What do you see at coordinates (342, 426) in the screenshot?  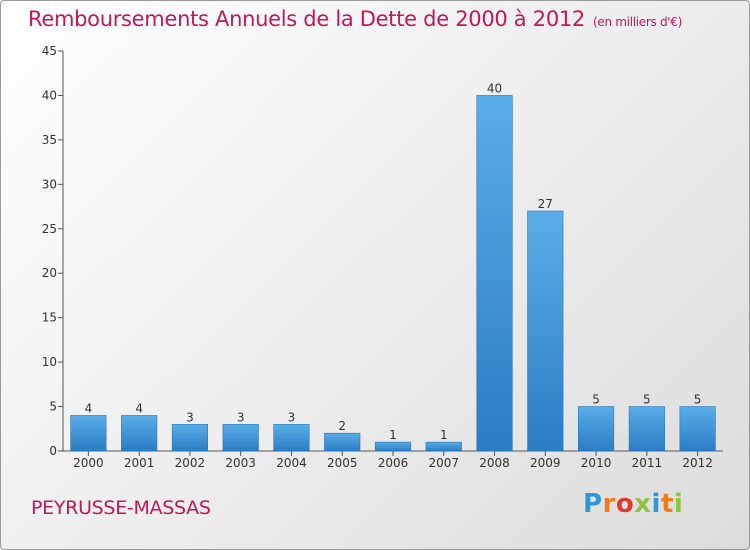 I see `data-label: 2` at bounding box center [342, 426].